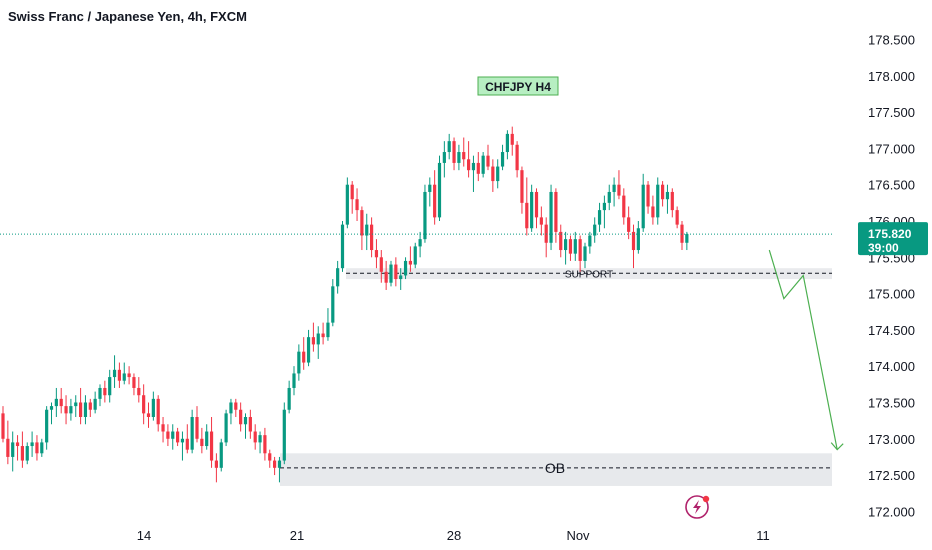  I want to click on symbol-tag-label: CHFJPY H4, so click(518, 87).